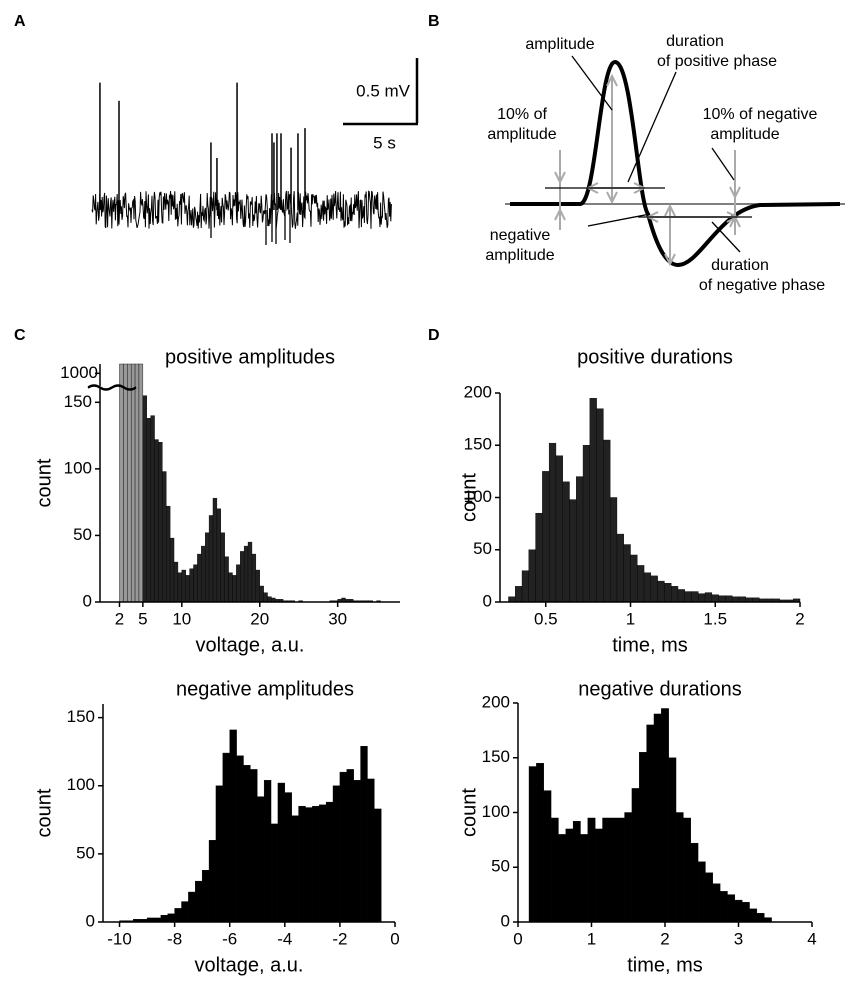 This screenshot has height=982, width=848. Describe the element at coordinates (250, 357) in the screenshot. I see `chart-title: positive amplitudes` at that location.